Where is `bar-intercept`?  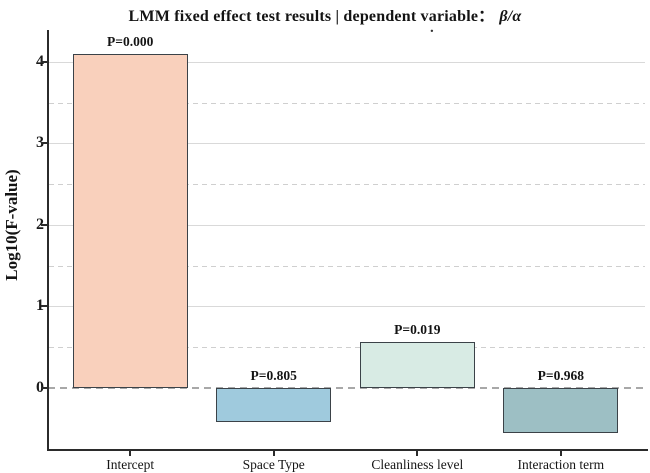
bar-intercept is located at coordinates (130, 220).